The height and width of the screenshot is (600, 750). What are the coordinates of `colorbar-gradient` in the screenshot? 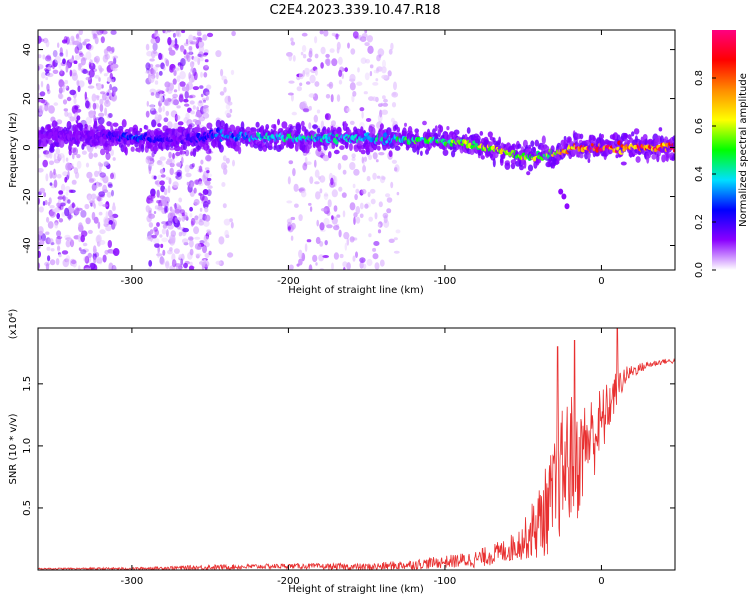 It's located at (724, 150).